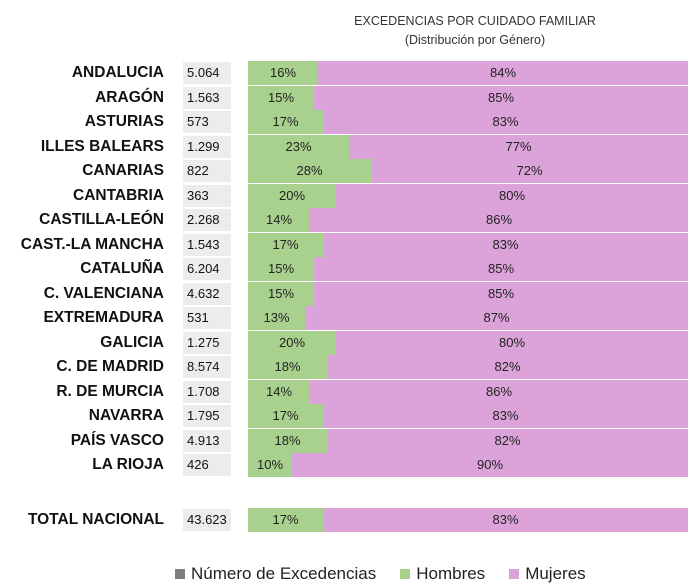 The width and height of the screenshot is (696, 588). What do you see at coordinates (207, 196) in the screenshot?
I see `count-value: 363` at bounding box center [207, 196].